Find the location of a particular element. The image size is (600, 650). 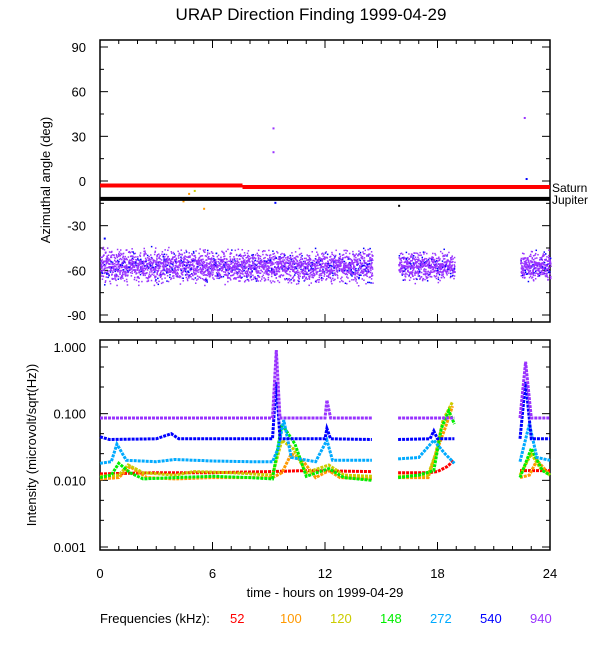

top-ytick-label: 30 is located at coordinates (79, 136).